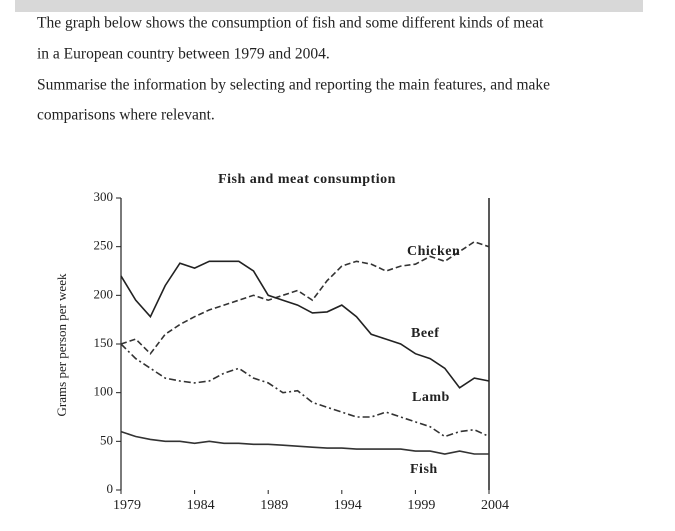 The height and width of the screenshot is (531, 675). I want to click on x-tick-label: 2004, so click(495, 505).